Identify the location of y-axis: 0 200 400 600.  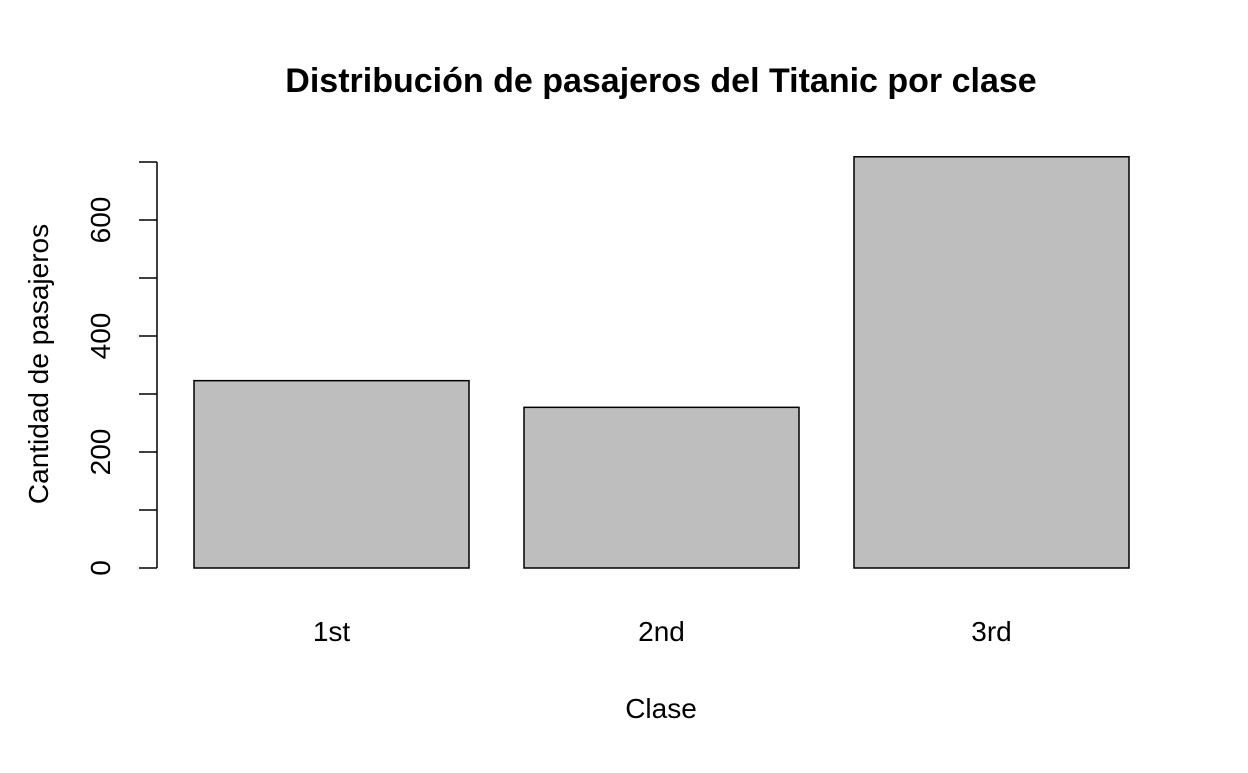
(121, 368).